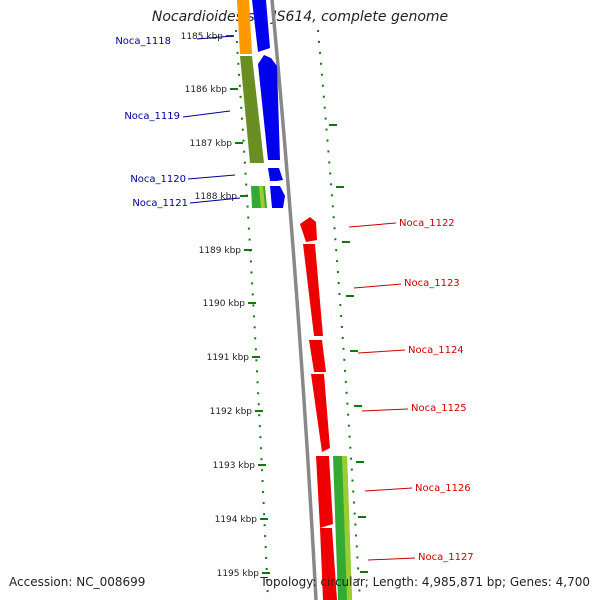  I want to click on gene-noca-1120-block, so click(275, 174).